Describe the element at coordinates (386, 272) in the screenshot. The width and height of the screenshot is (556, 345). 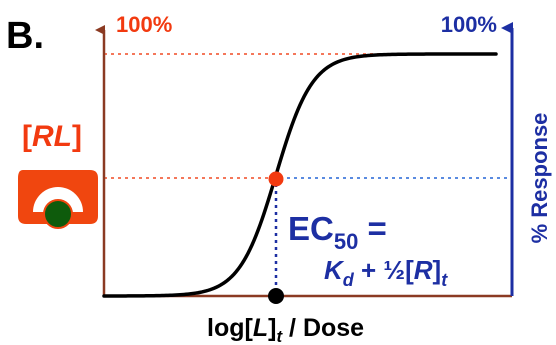
I see `ec50-formula-line2: Kd + ½[R]t` at that location.